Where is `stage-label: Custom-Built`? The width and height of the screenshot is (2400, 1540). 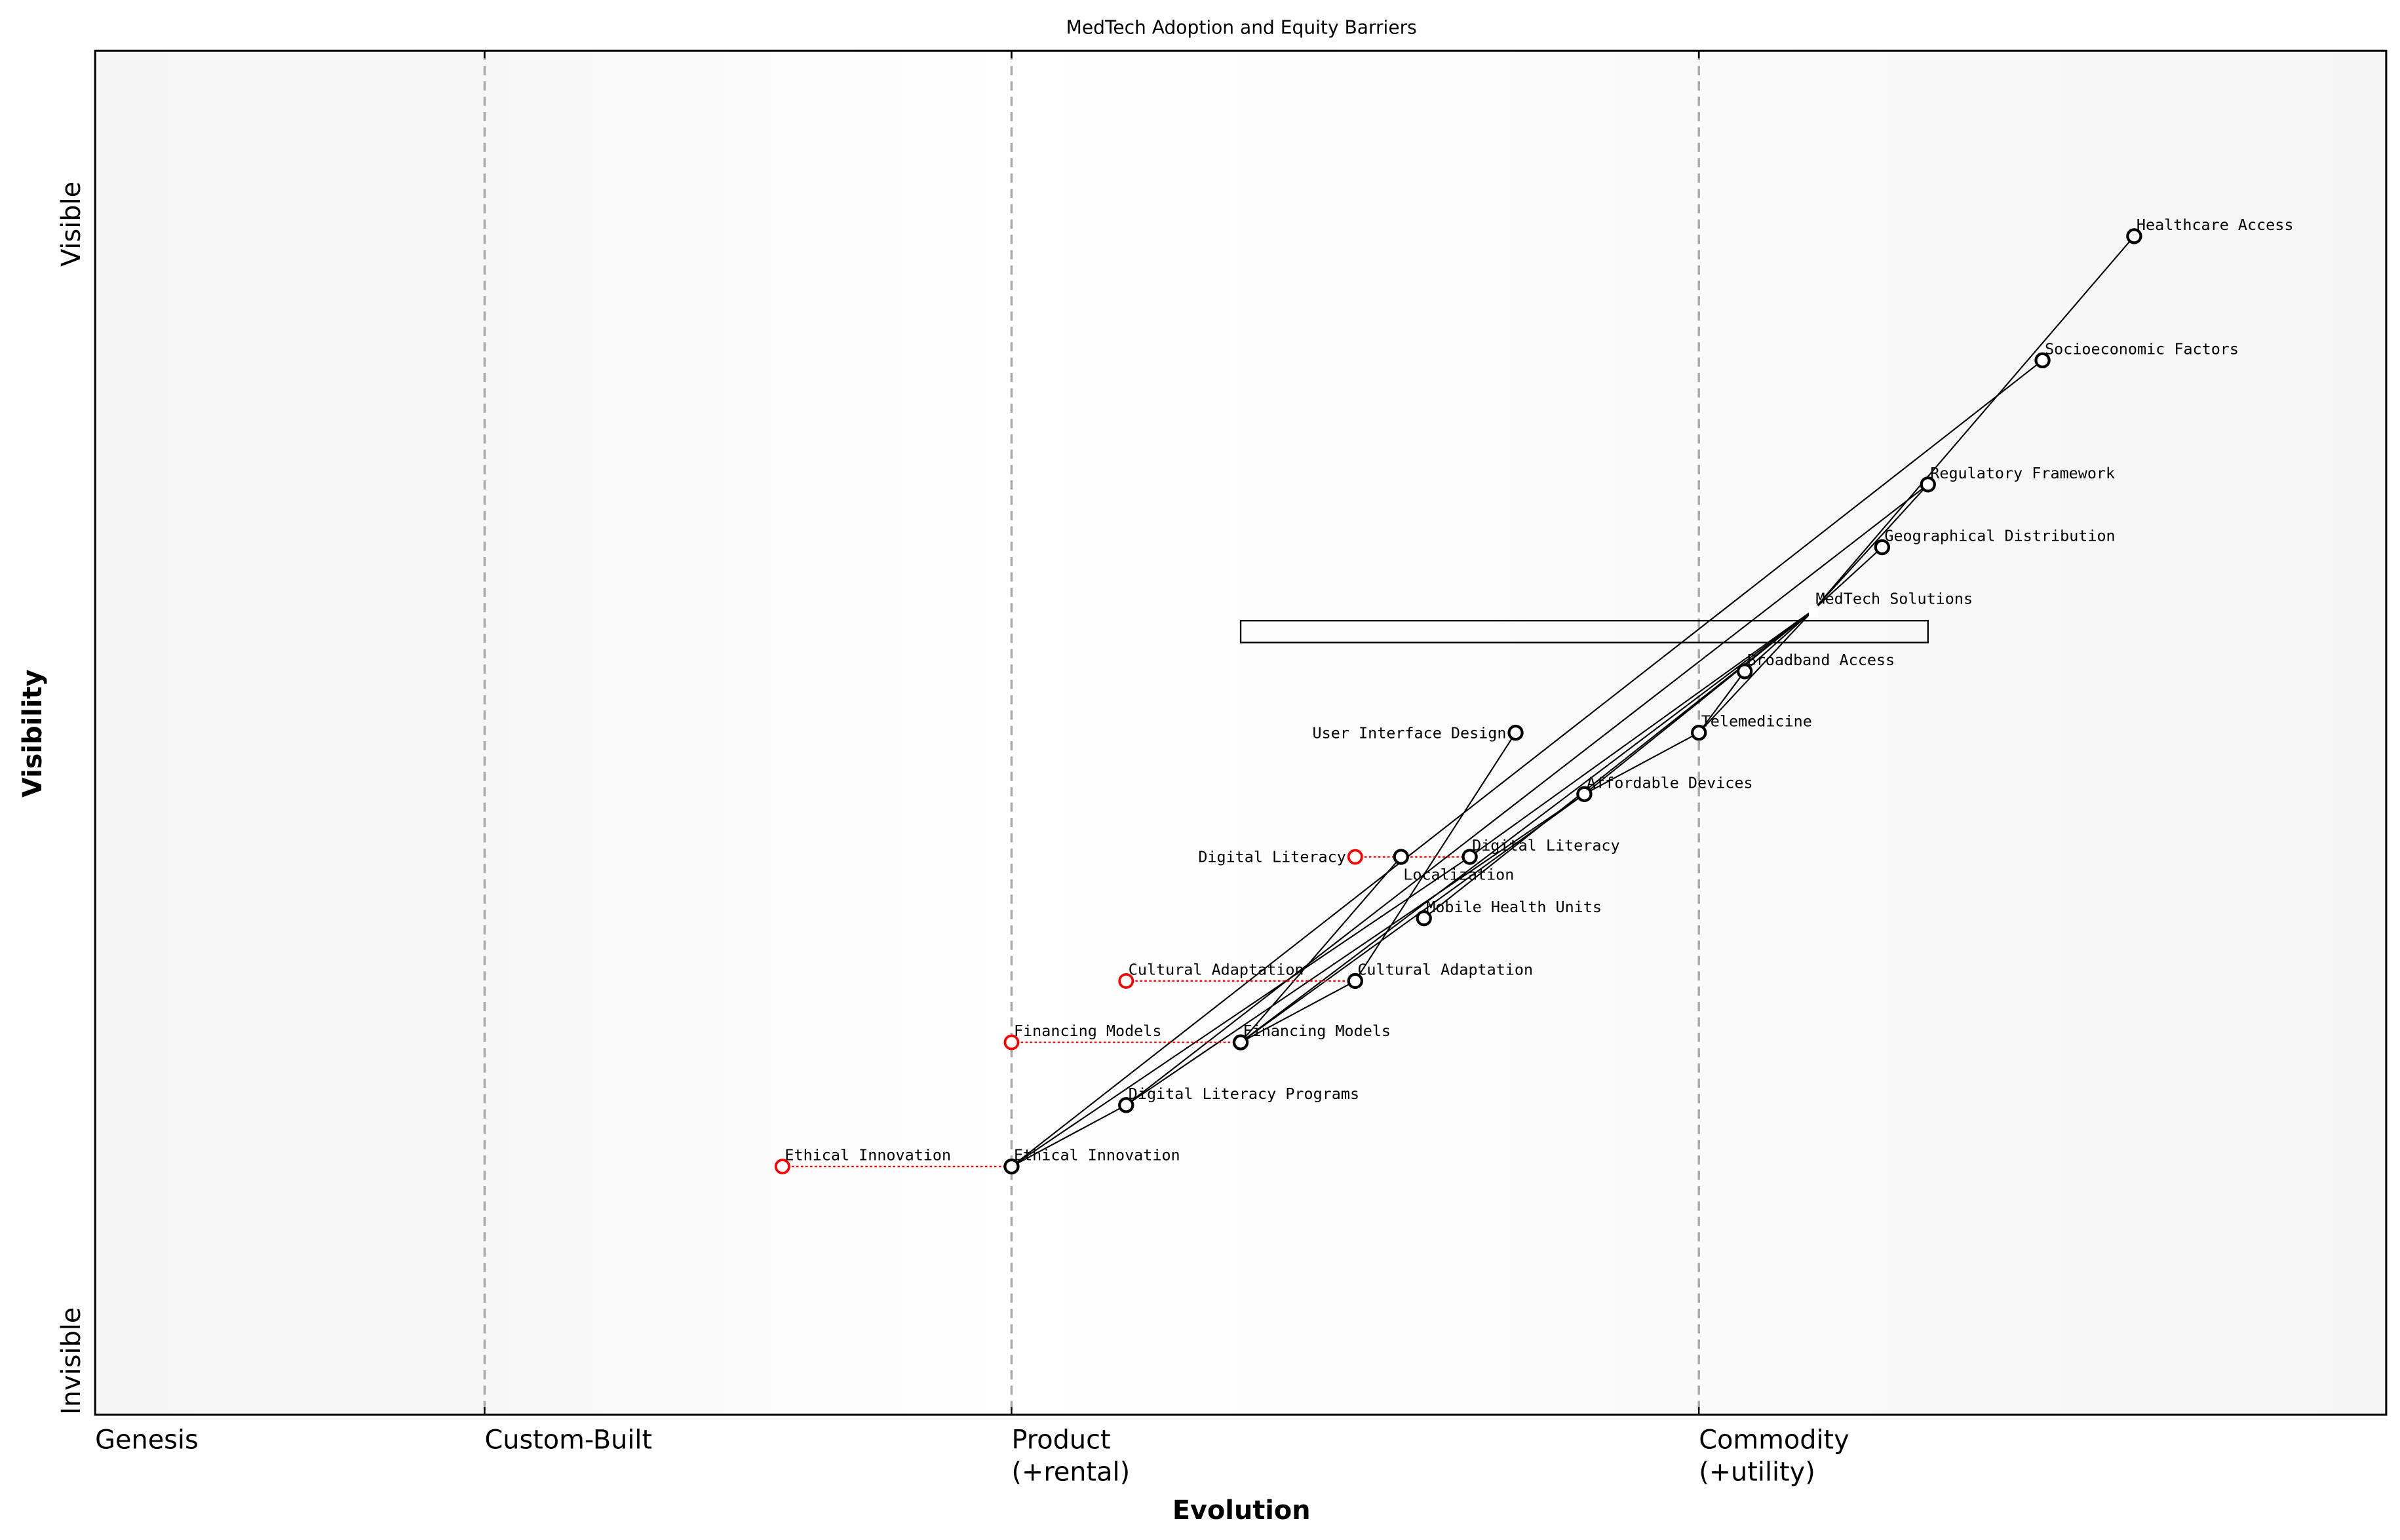
stage-label: Custom-Built is located at coordinates (568, 1440).